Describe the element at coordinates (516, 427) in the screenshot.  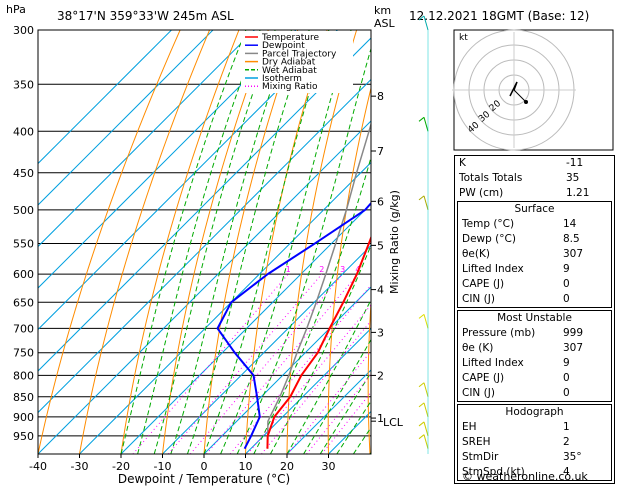
I see `hodograph-row: EH 1` at that location.